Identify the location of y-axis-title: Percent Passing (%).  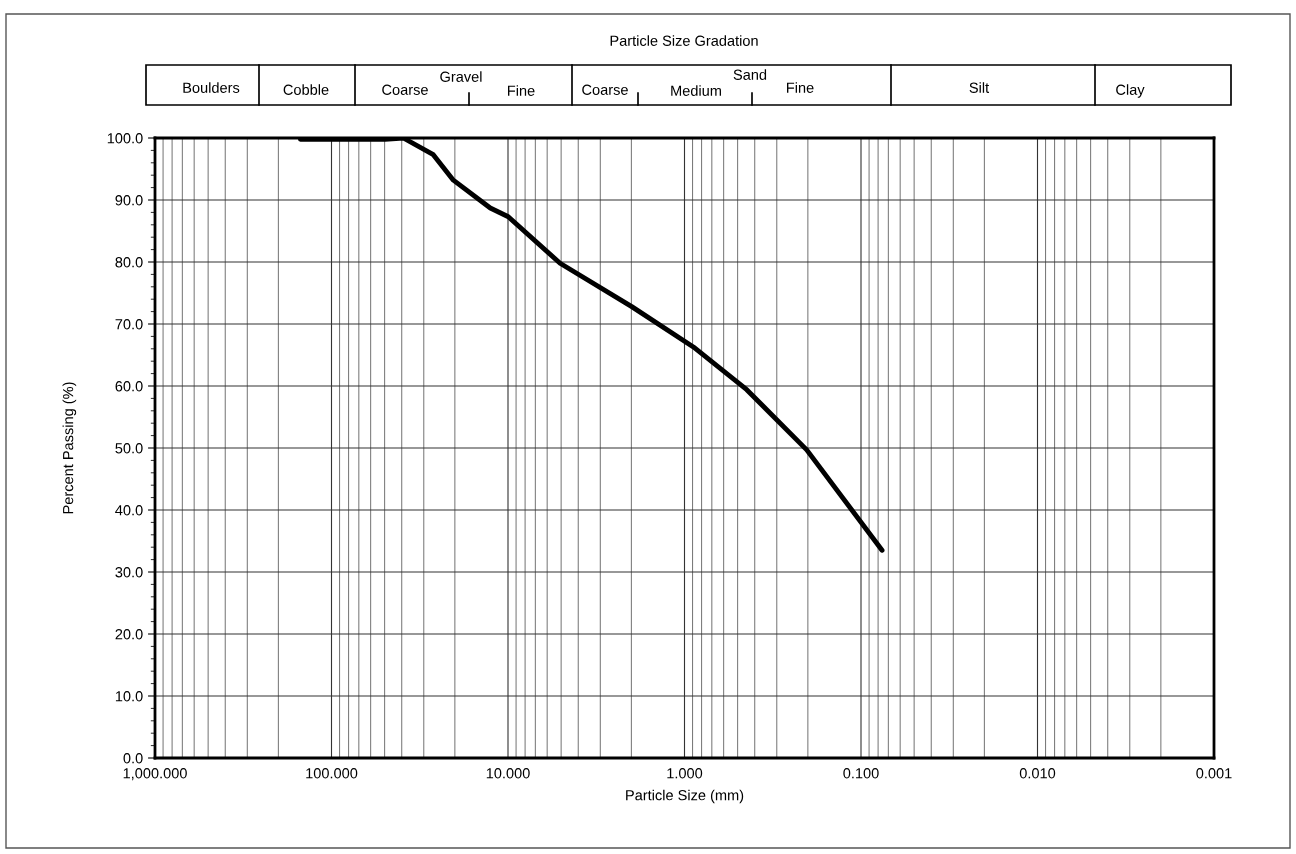
(69, 448).